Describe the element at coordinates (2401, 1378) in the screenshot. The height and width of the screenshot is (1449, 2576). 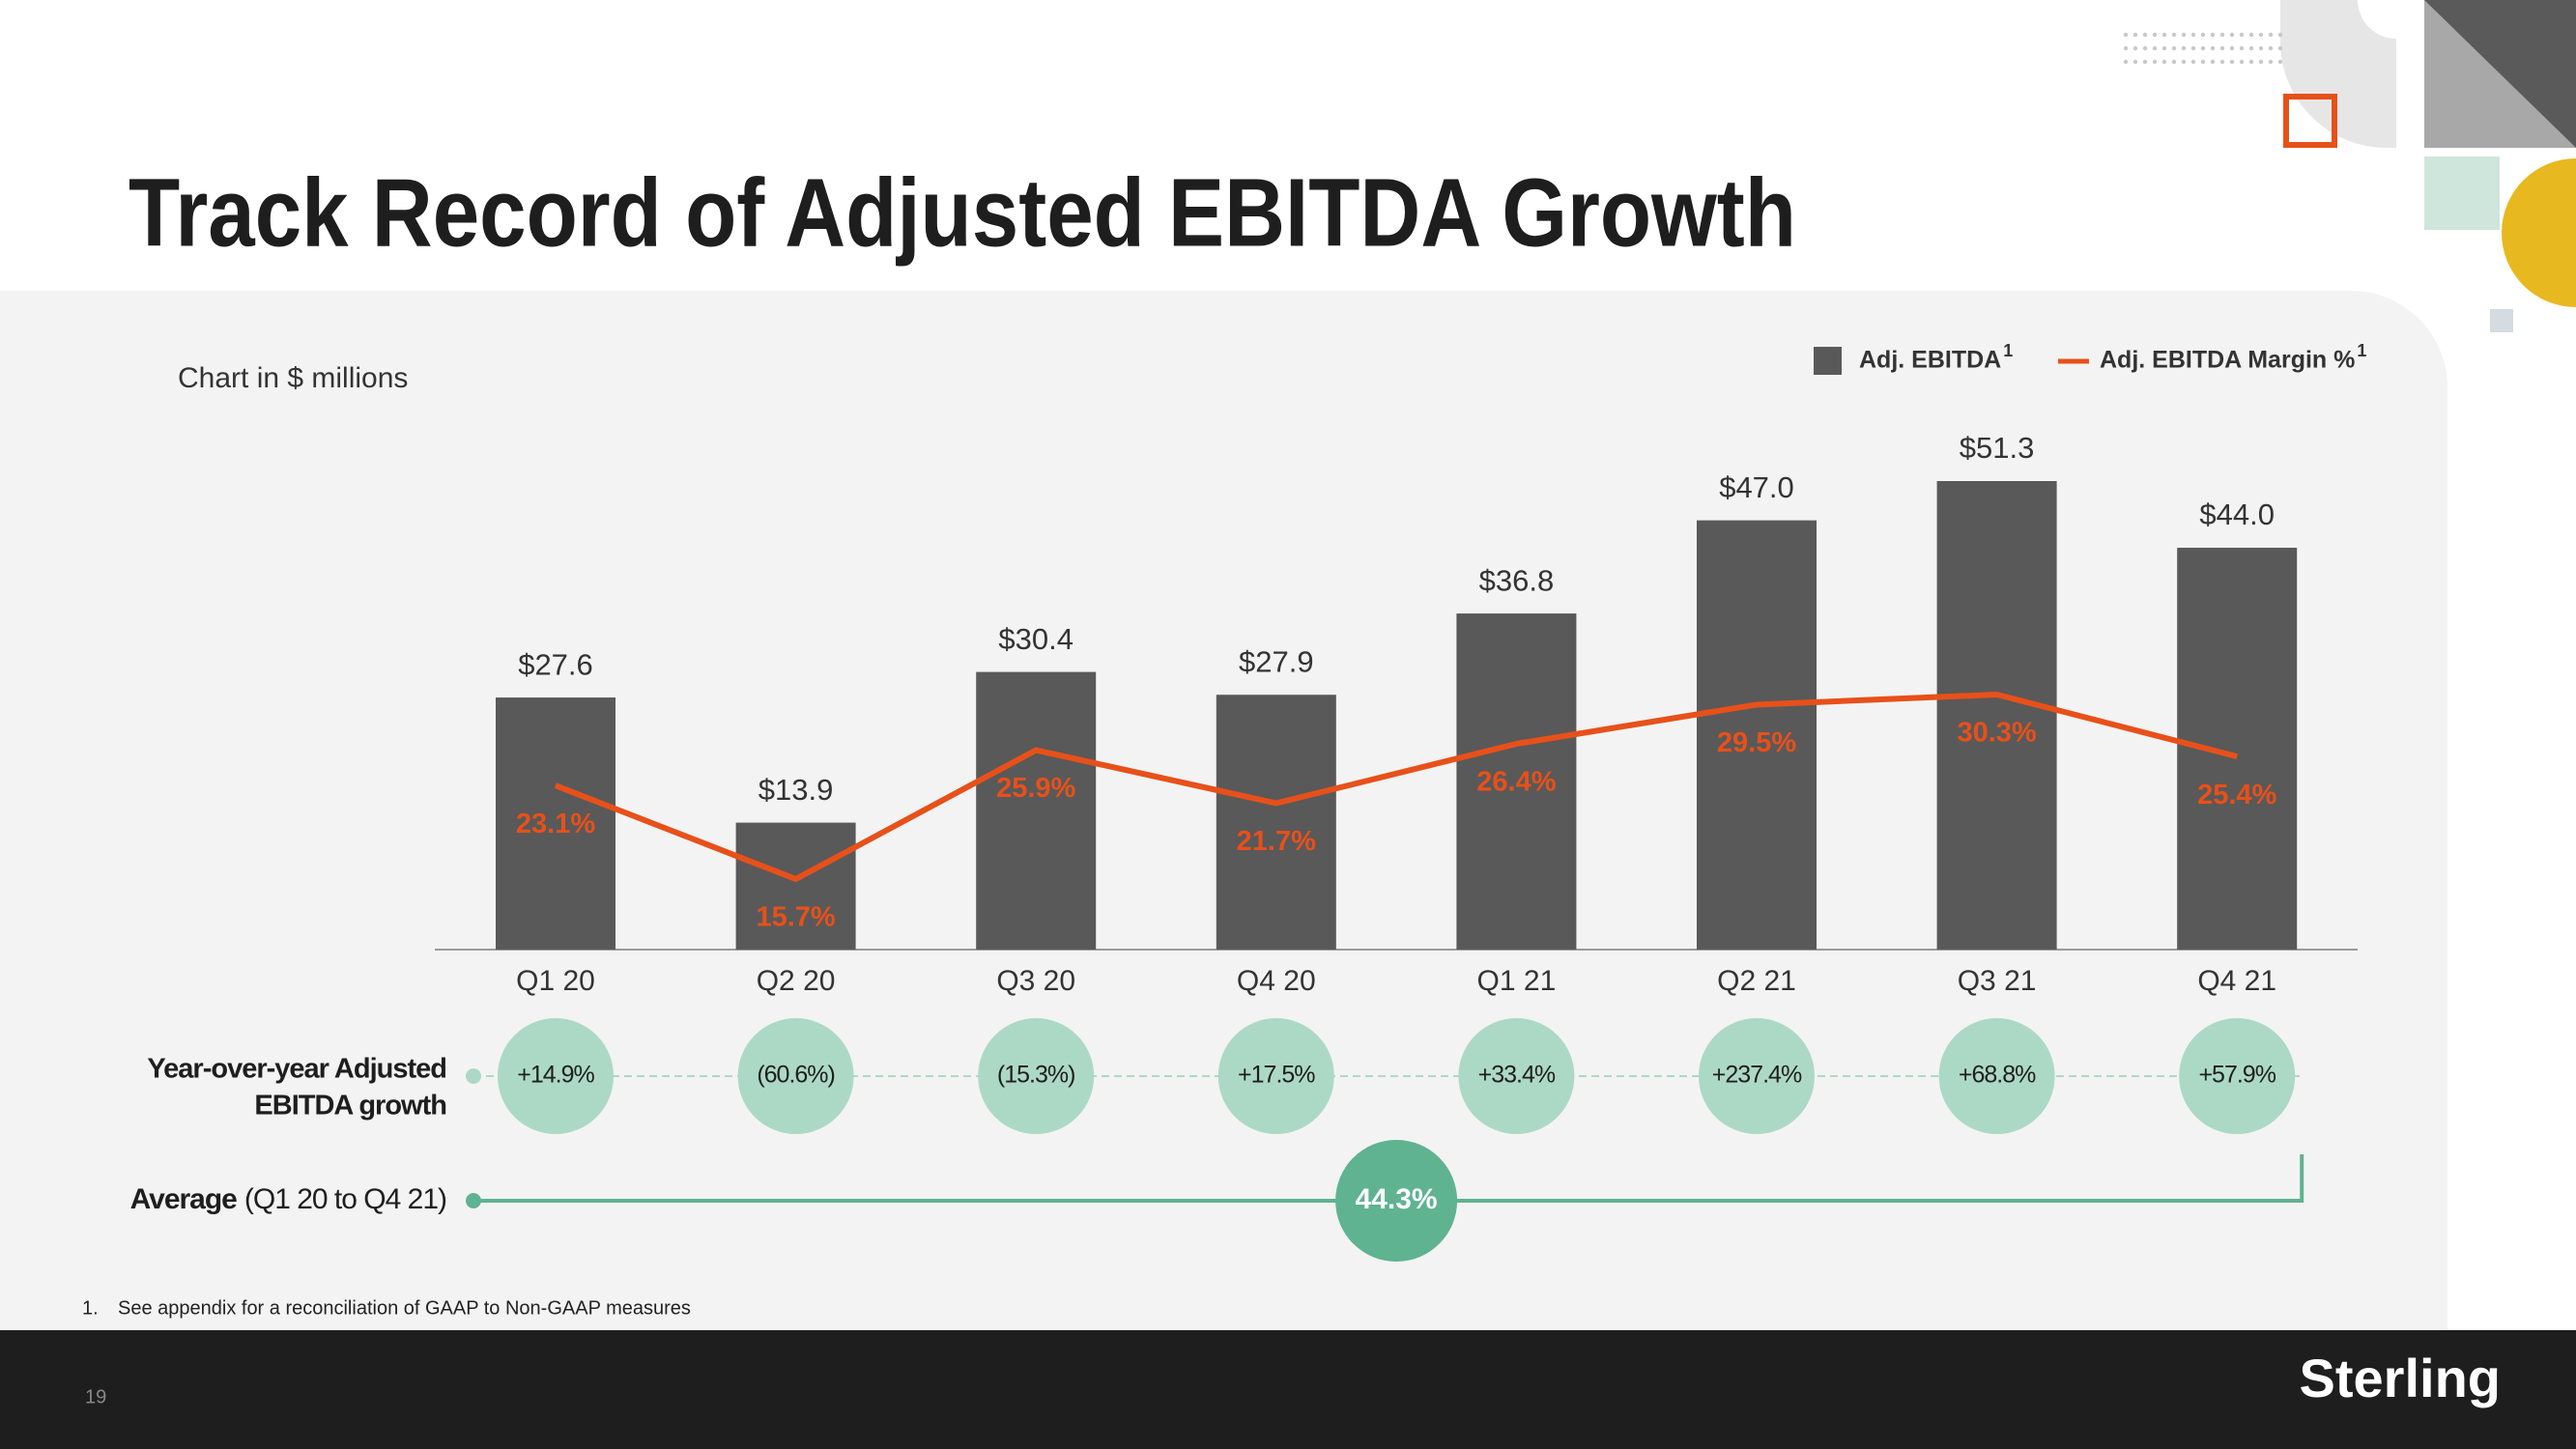
I see `logo: Sterling` at that location.